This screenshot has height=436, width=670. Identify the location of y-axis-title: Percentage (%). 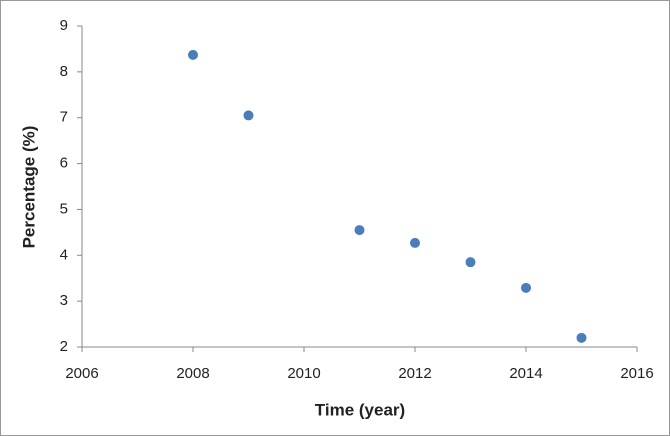
(28, 187).